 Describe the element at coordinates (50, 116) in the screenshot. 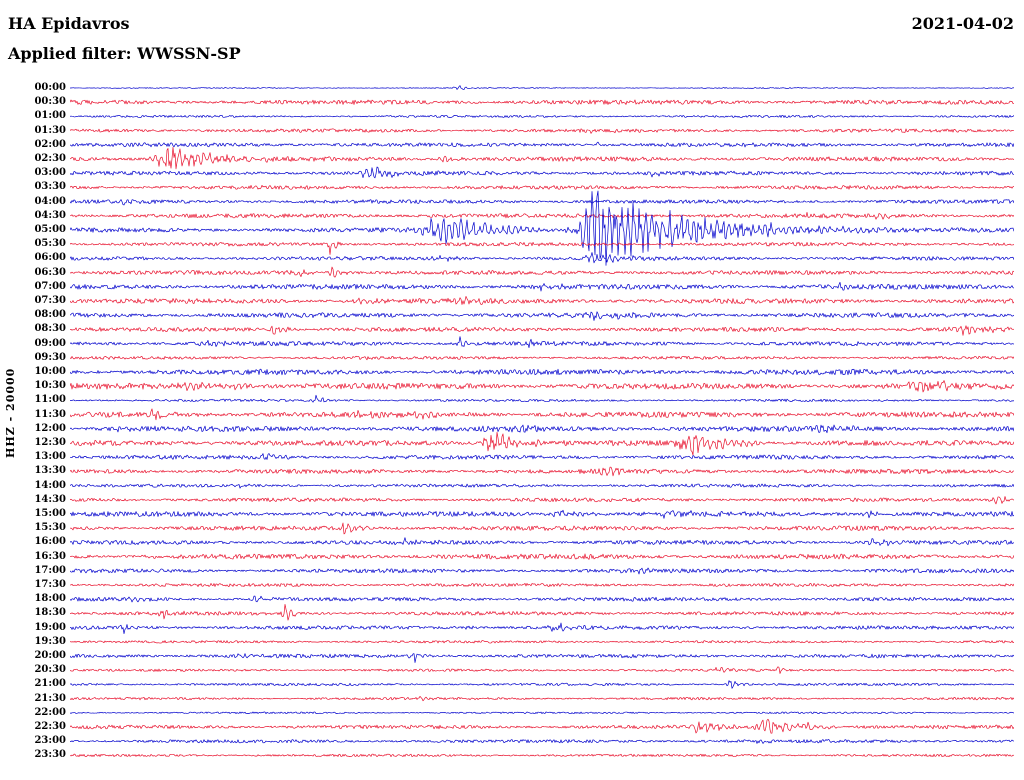

I see `trace-time-label: 01:00` at that location.